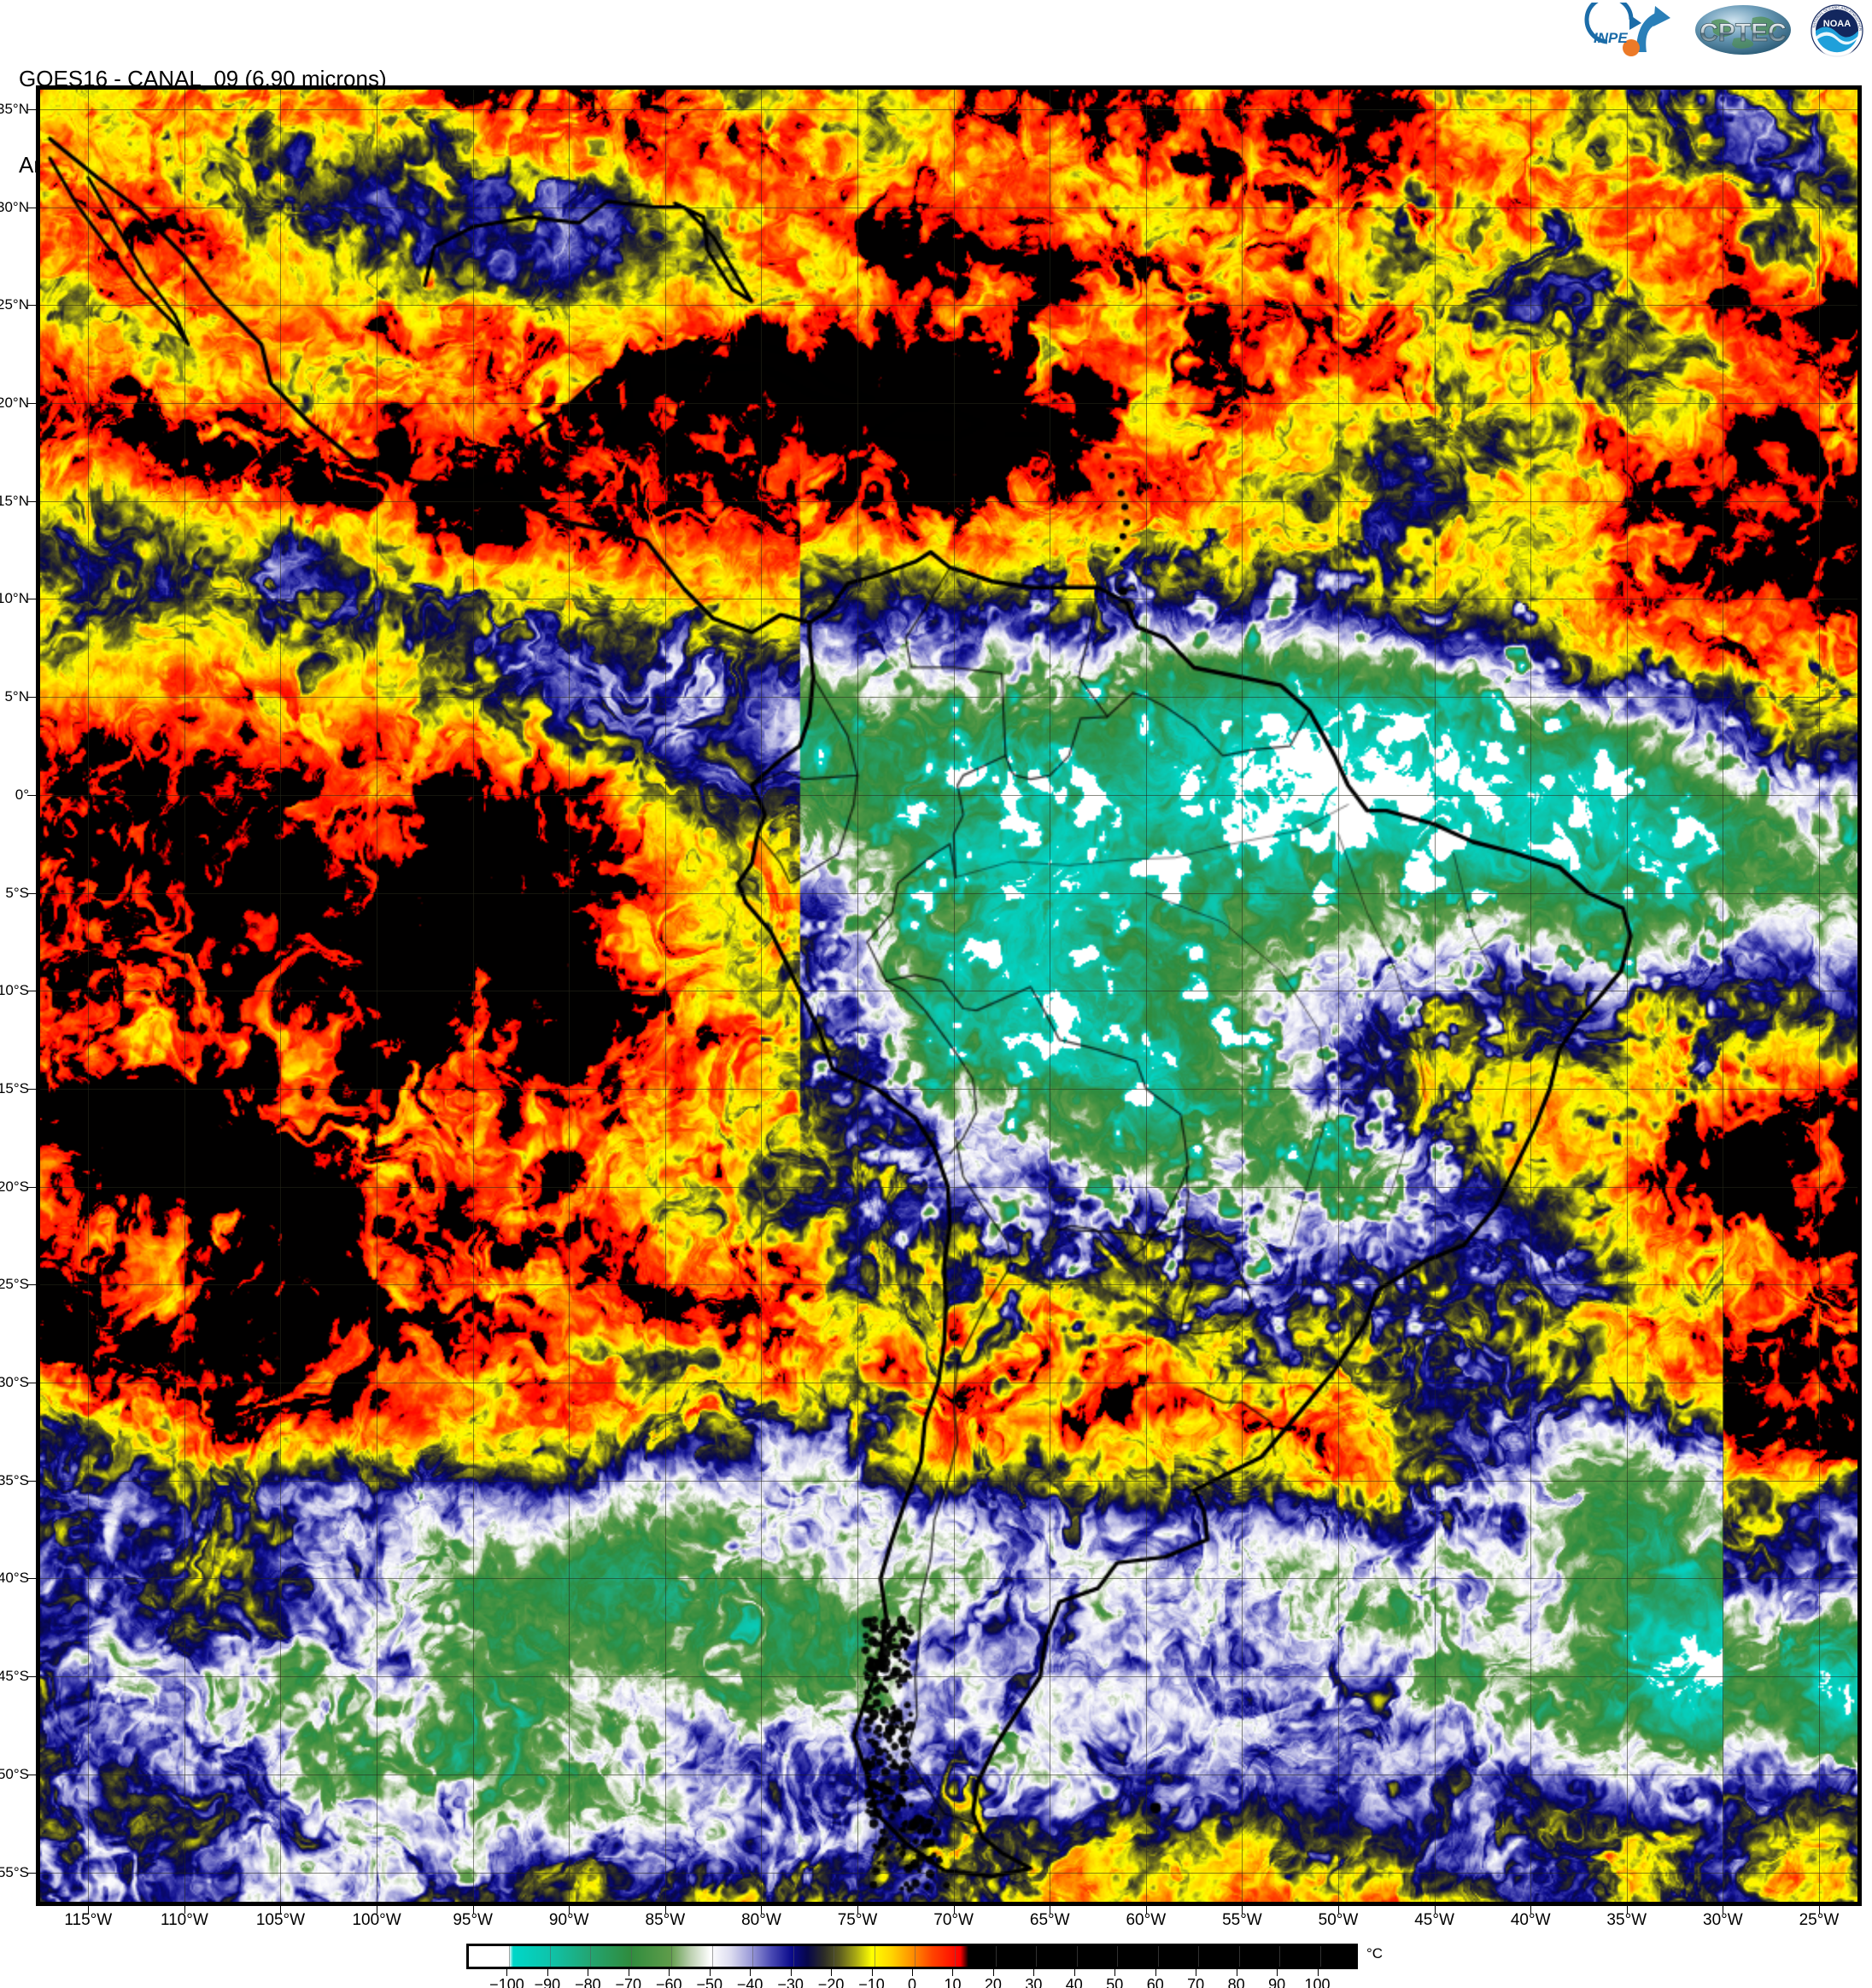 The image size is (1872, 1988). I want to click on lat-tick-label: 30°N, so click(14, 206).